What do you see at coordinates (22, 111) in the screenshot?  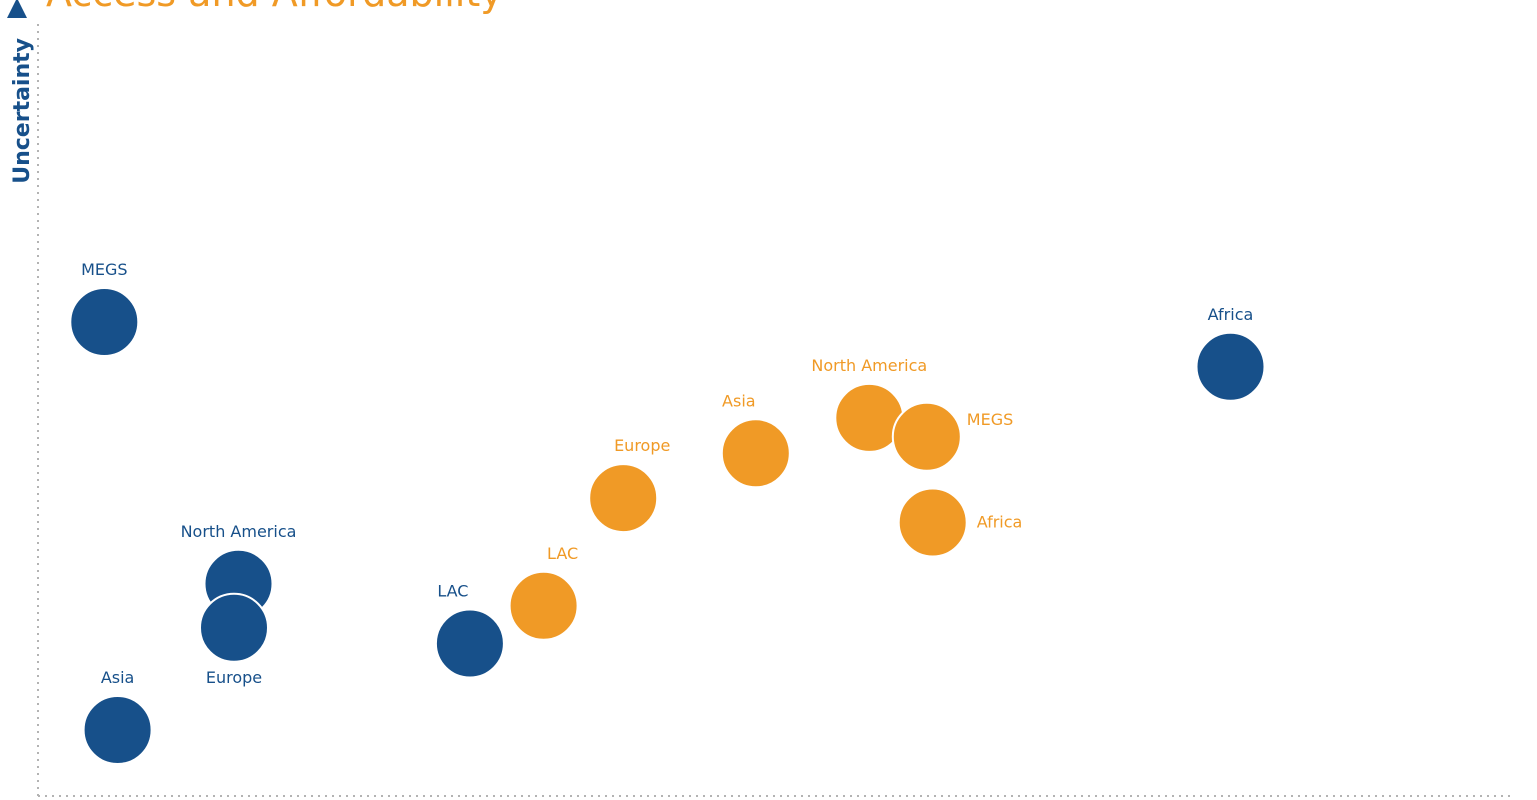 I see `y-axis-label: Uncertainty` at bounding box center [22, 111].